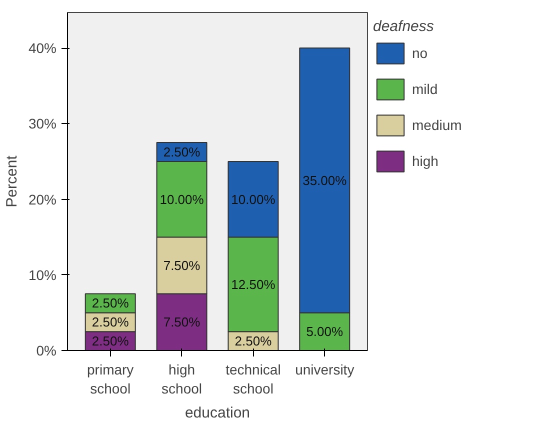 Image resolution: width=555 pixels, height=432 pixels. What do you see at coordinates (42, 274) in the screenshot?
I see `y-tick-label: 10%` at bounding box center [42, 274].